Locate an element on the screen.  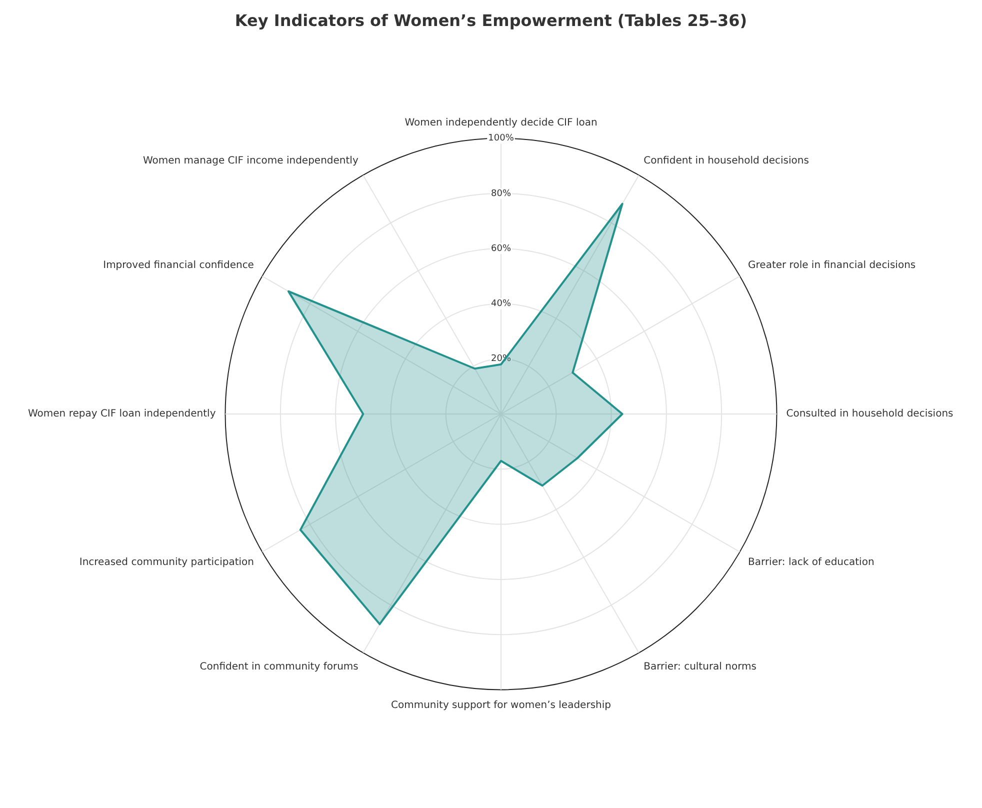
spoke-label: Barrier: lack of education is located at coordinates (811, 562).